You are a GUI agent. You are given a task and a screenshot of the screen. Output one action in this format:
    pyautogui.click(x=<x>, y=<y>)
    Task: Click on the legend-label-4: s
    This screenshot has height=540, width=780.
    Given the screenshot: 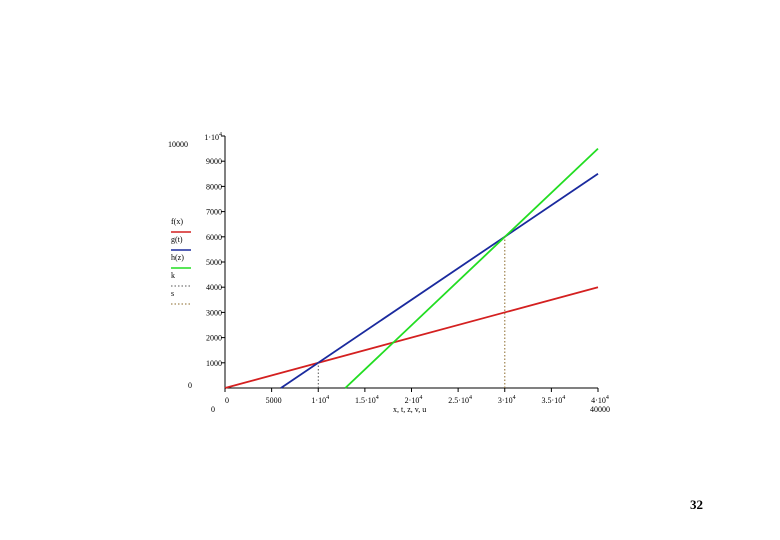 What is the action you would take?
    pyautogui.click(x=172, y=293)
    